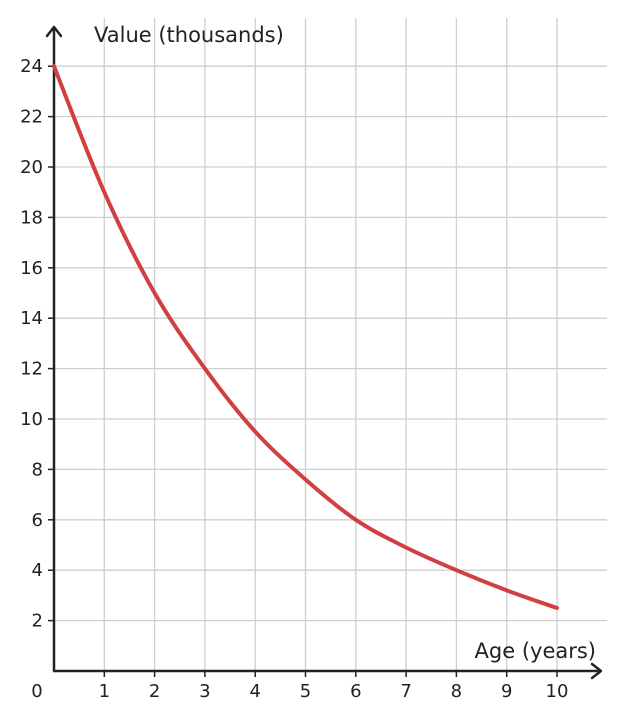  Describe the element at coordinates (596, 671) in the screenshot. I see `x-axis-arrow` at that location.